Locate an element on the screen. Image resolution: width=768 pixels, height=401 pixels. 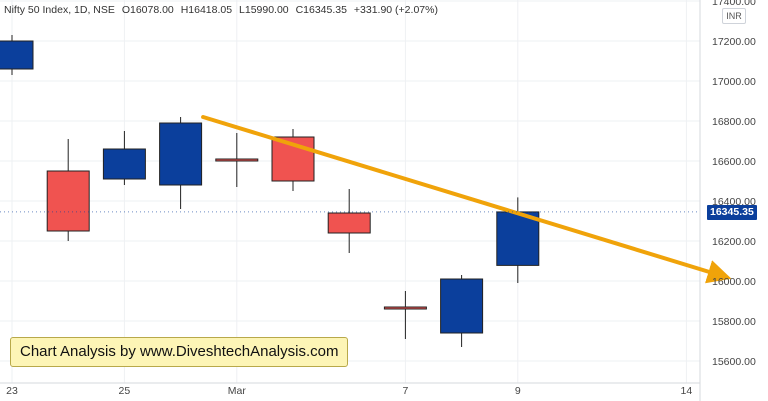
y-tick-label: 16600.00 is located at coordinates (734, 162).